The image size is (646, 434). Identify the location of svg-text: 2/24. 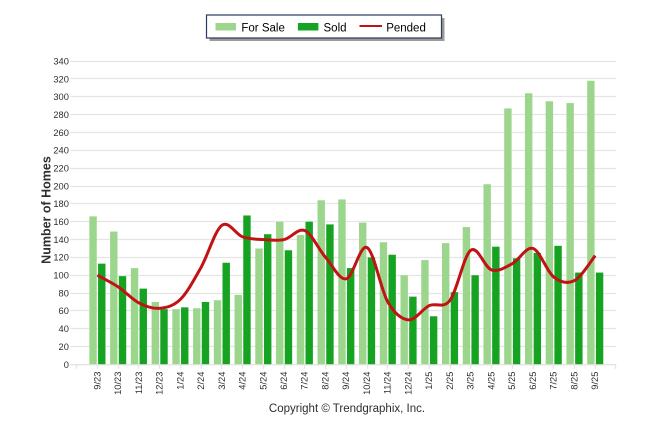
(201, 381).